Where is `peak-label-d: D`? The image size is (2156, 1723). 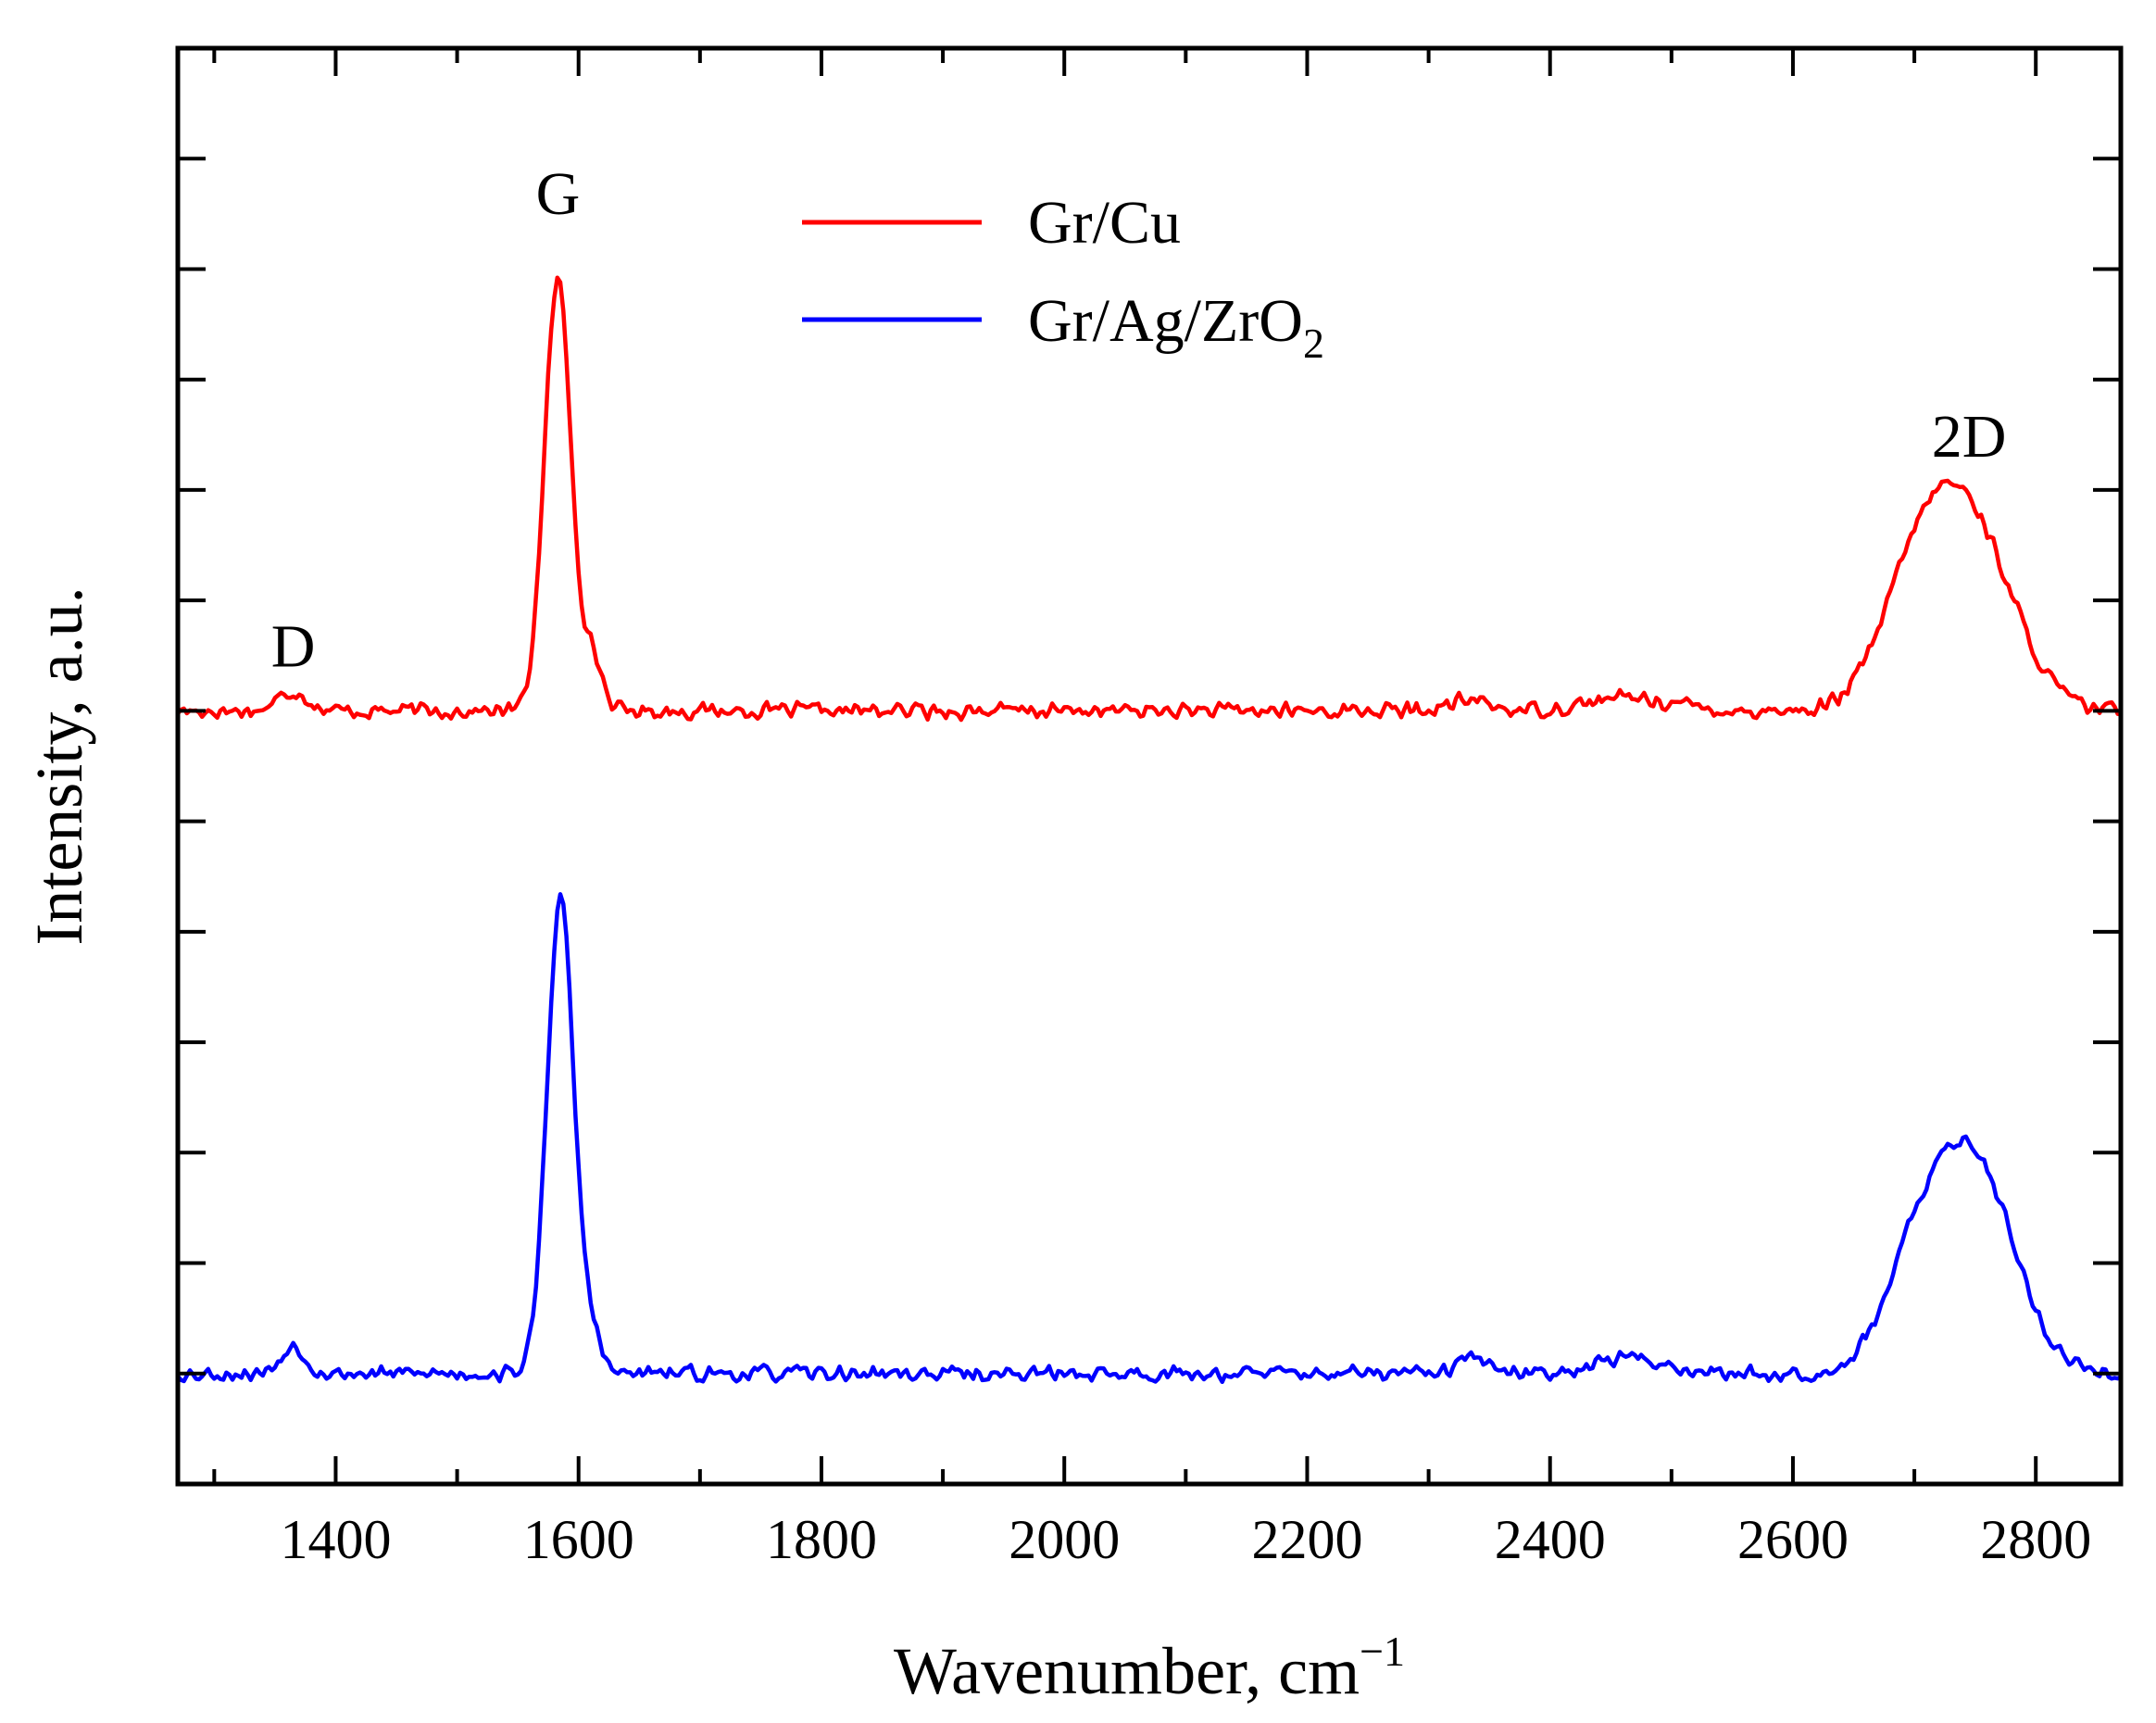
peak-label-d: D is located at coordinates (293, 647).